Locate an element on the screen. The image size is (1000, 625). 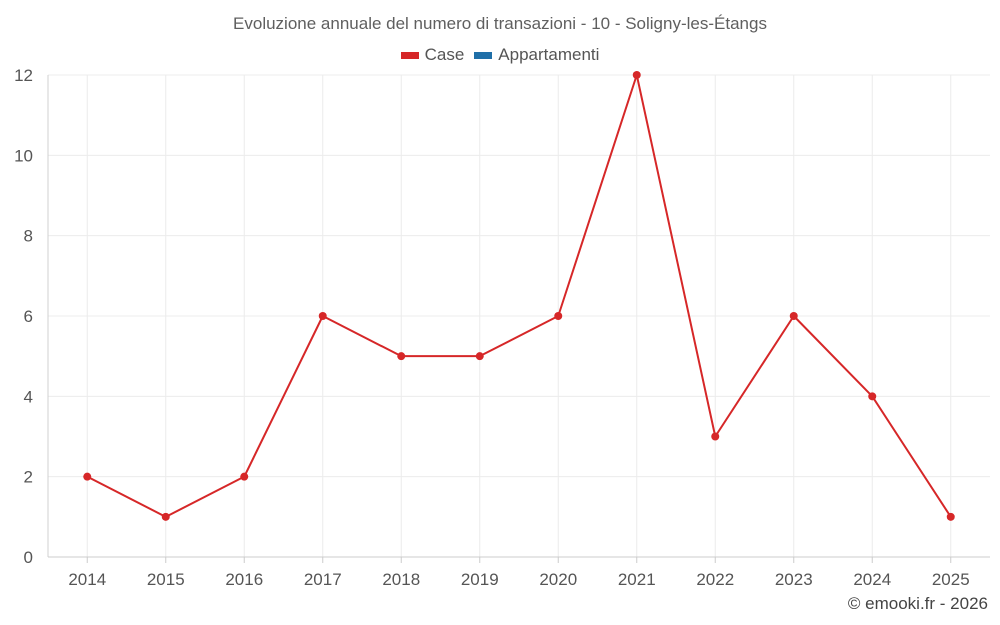
x-tick-label: 2021 is located at coordinates (637, 579).